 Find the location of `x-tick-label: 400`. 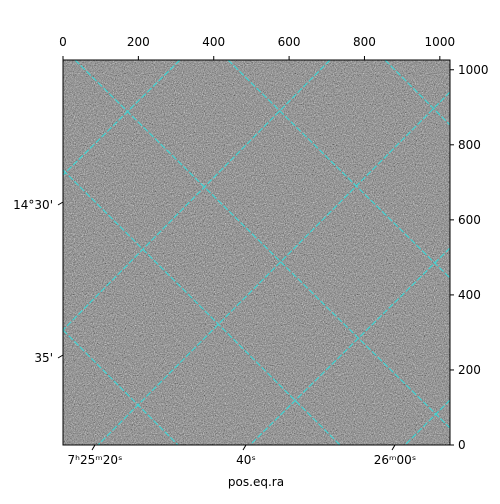

x-tick-label: 400 is located at coordinates (213, 42).